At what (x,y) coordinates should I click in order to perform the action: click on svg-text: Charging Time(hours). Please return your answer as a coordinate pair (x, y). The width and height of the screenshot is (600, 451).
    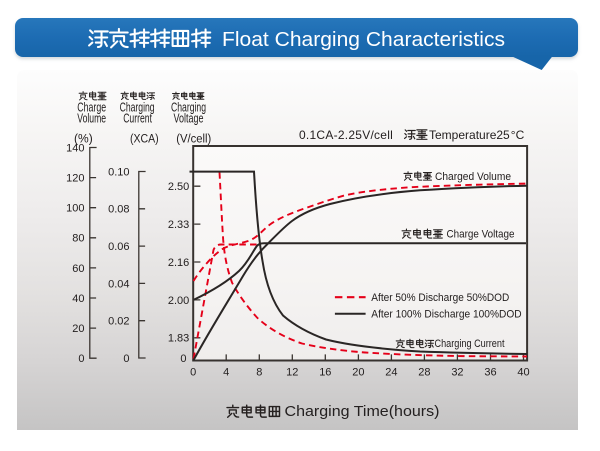
    Looking at the image, I should click on (362, 412).